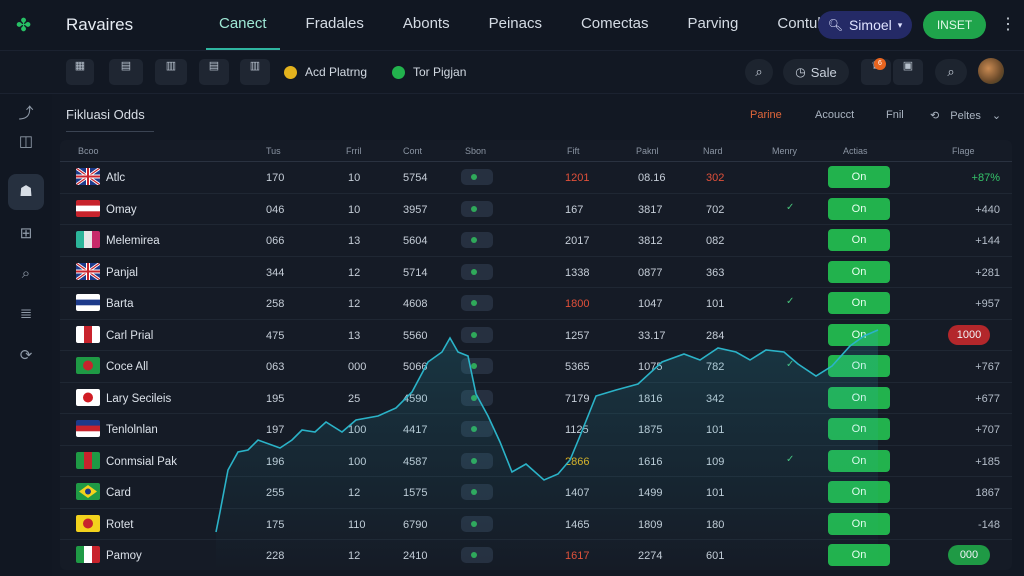 Image resolution: width=1024 pixels, height=576 pixels. What do you see at coordinates (715, 272) in the screenshot?
I see `nard-value: 363` at bounding box center [715, 272].